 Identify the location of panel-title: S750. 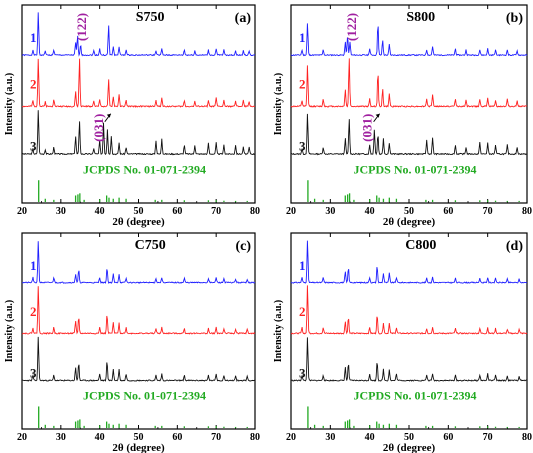
(150, 17).